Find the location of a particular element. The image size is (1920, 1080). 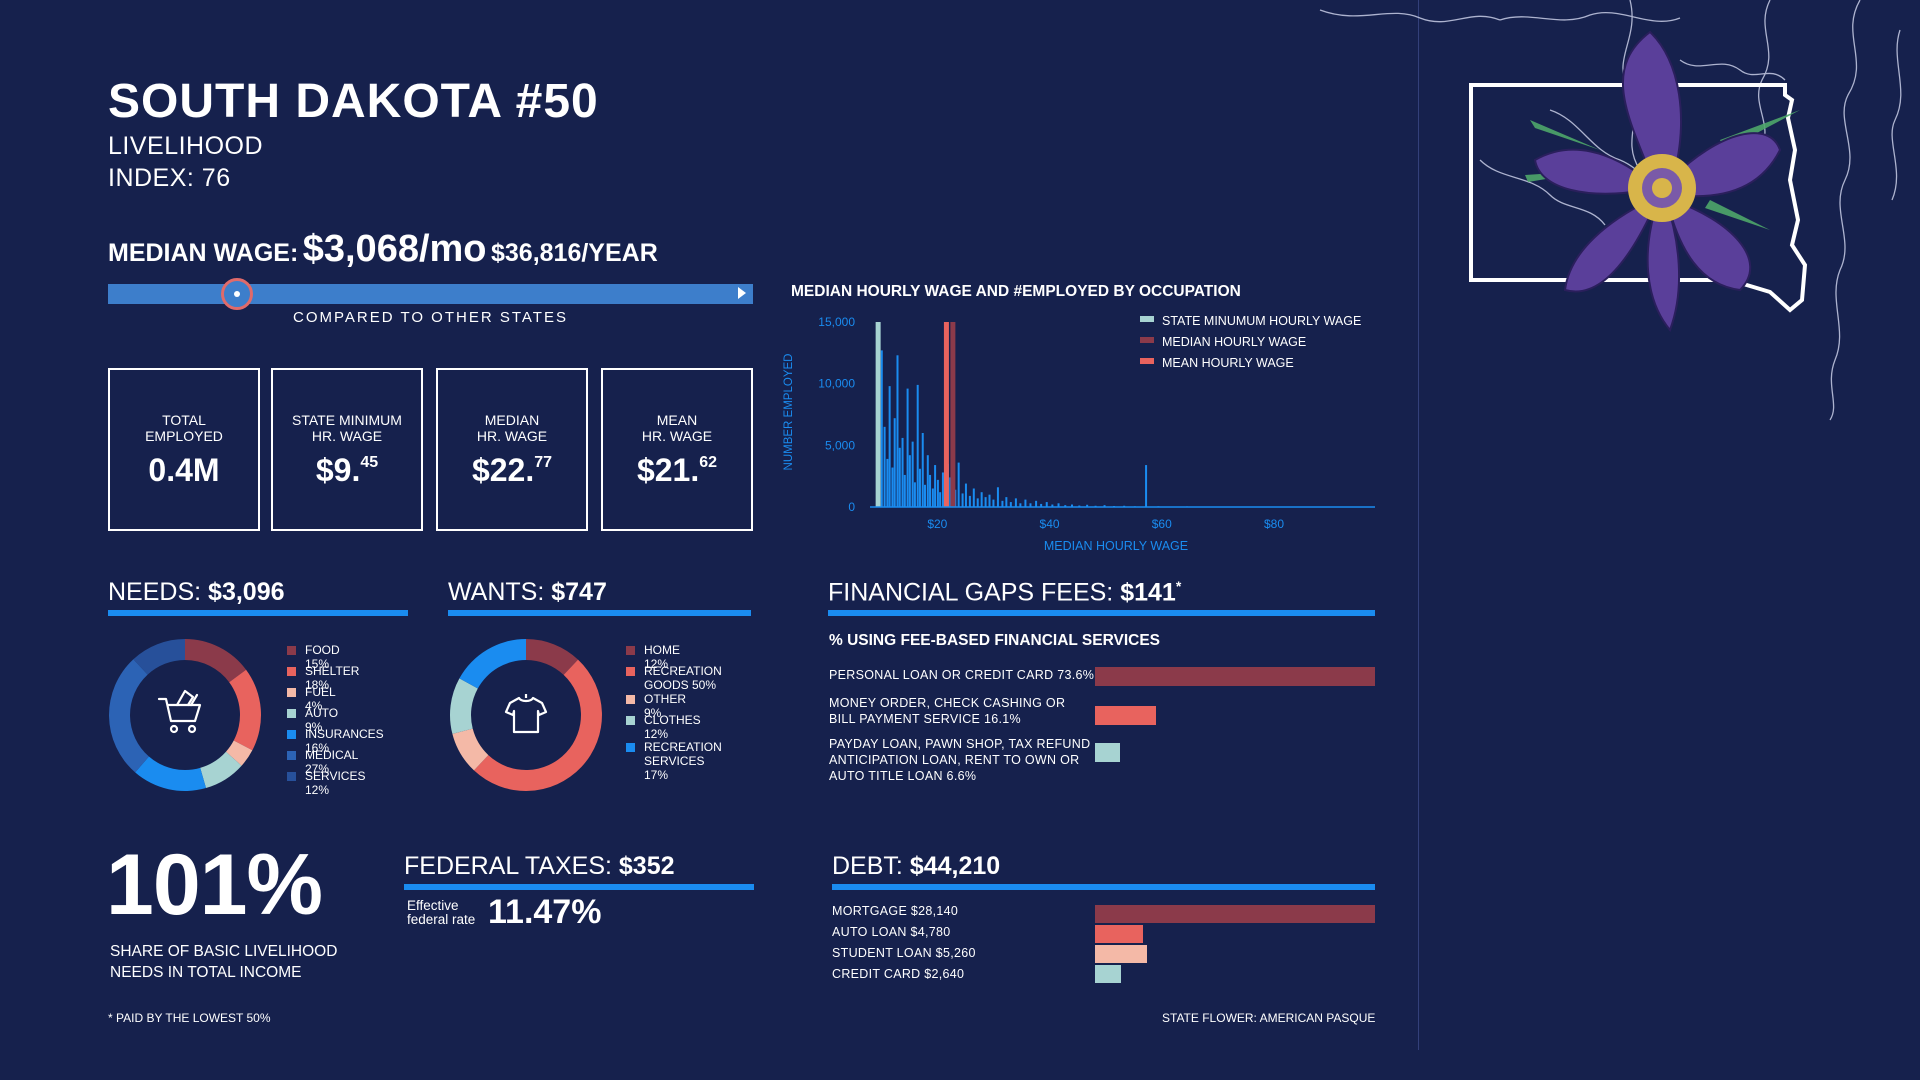

bar-label: CREDIT CARD $2,640 is located at coordinates (898, 974).